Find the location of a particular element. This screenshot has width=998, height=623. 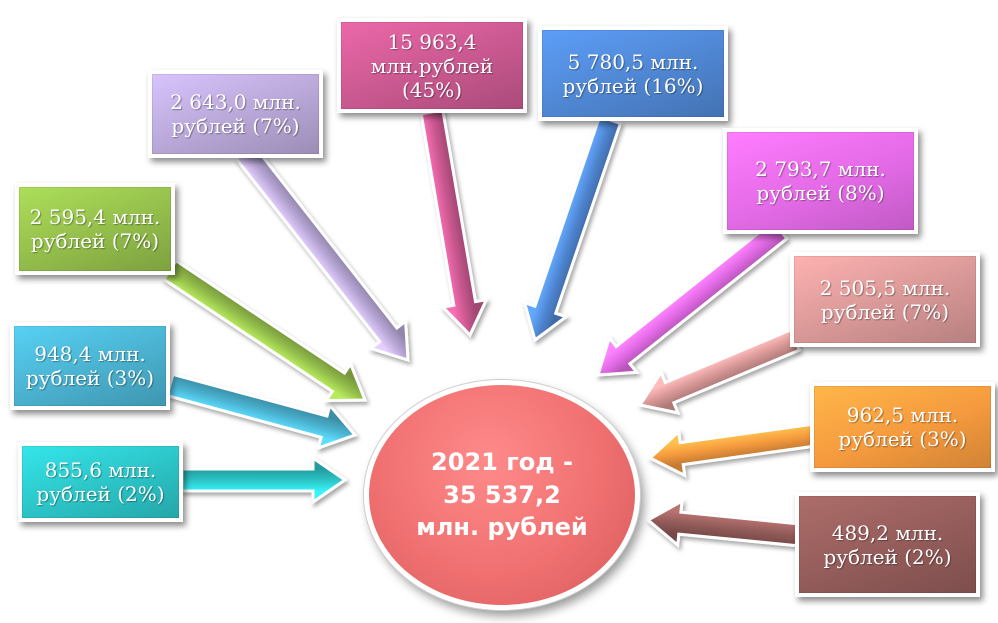

segment-label-text: 948,4 млн. рублей (3%) is located at coordinates (90, 366).